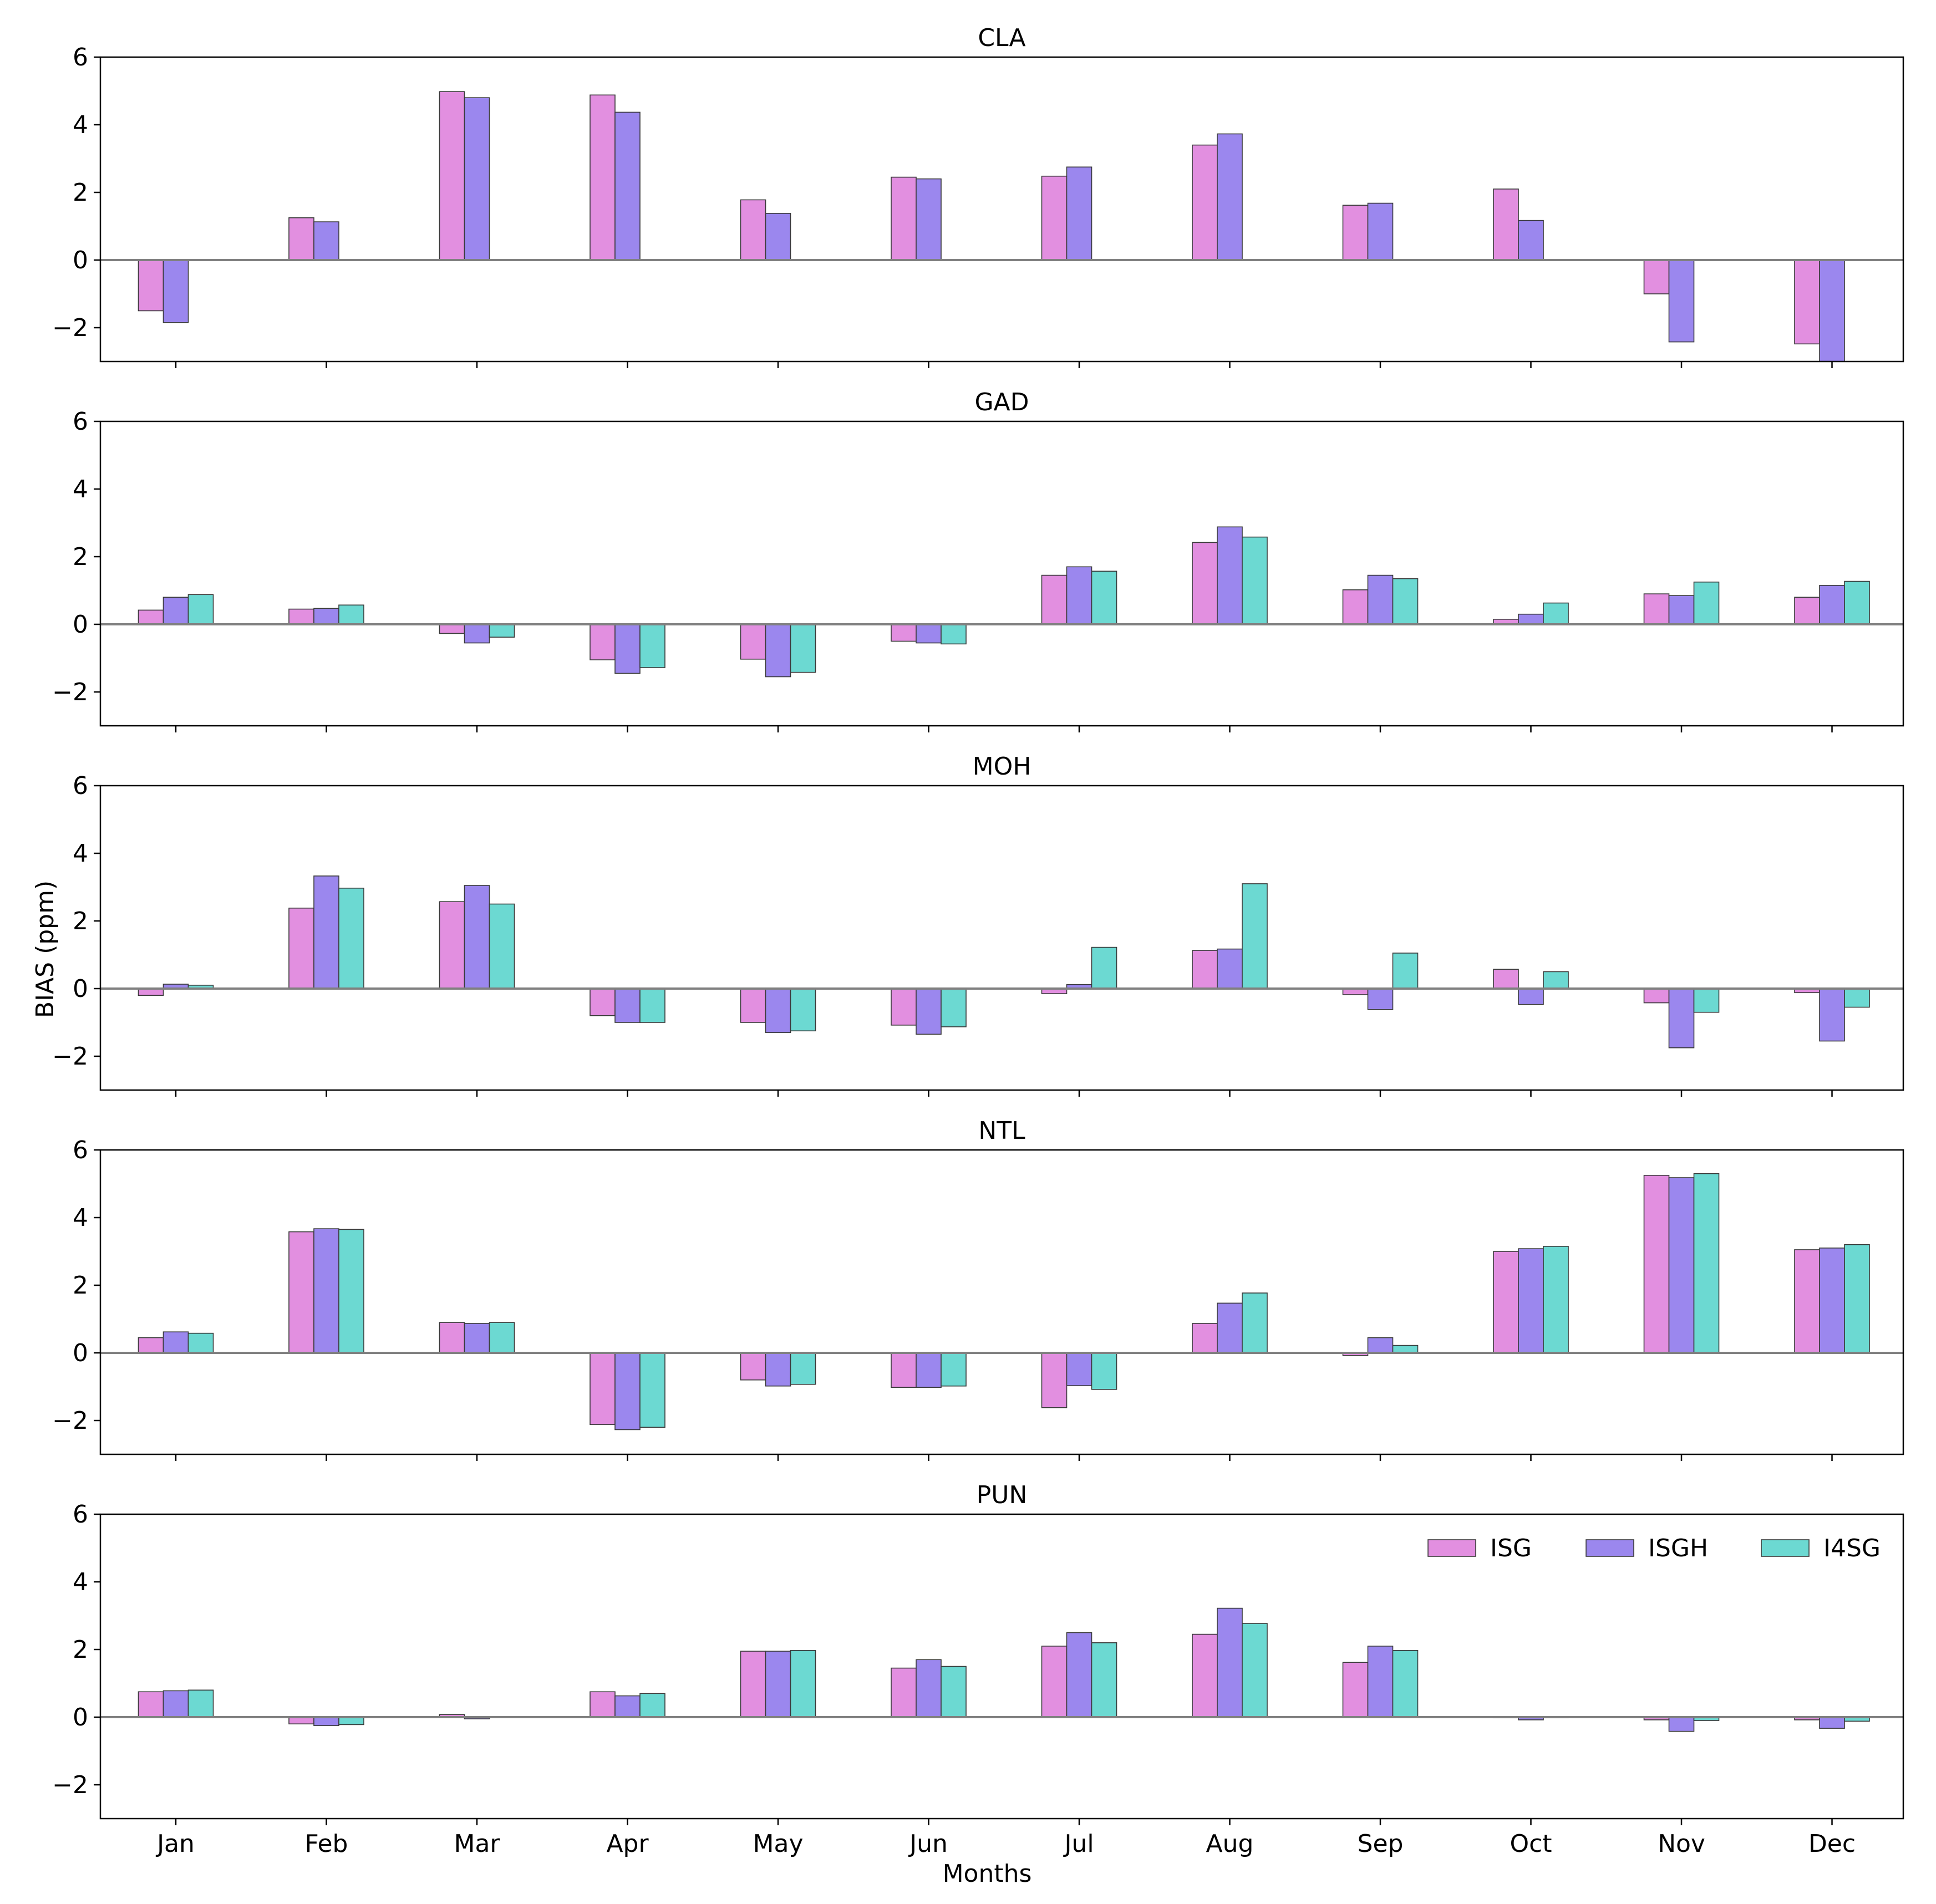  Describe the element at coordinates (627, 1006) in the screenshot. I see `bar-isgh-apr` at that location.